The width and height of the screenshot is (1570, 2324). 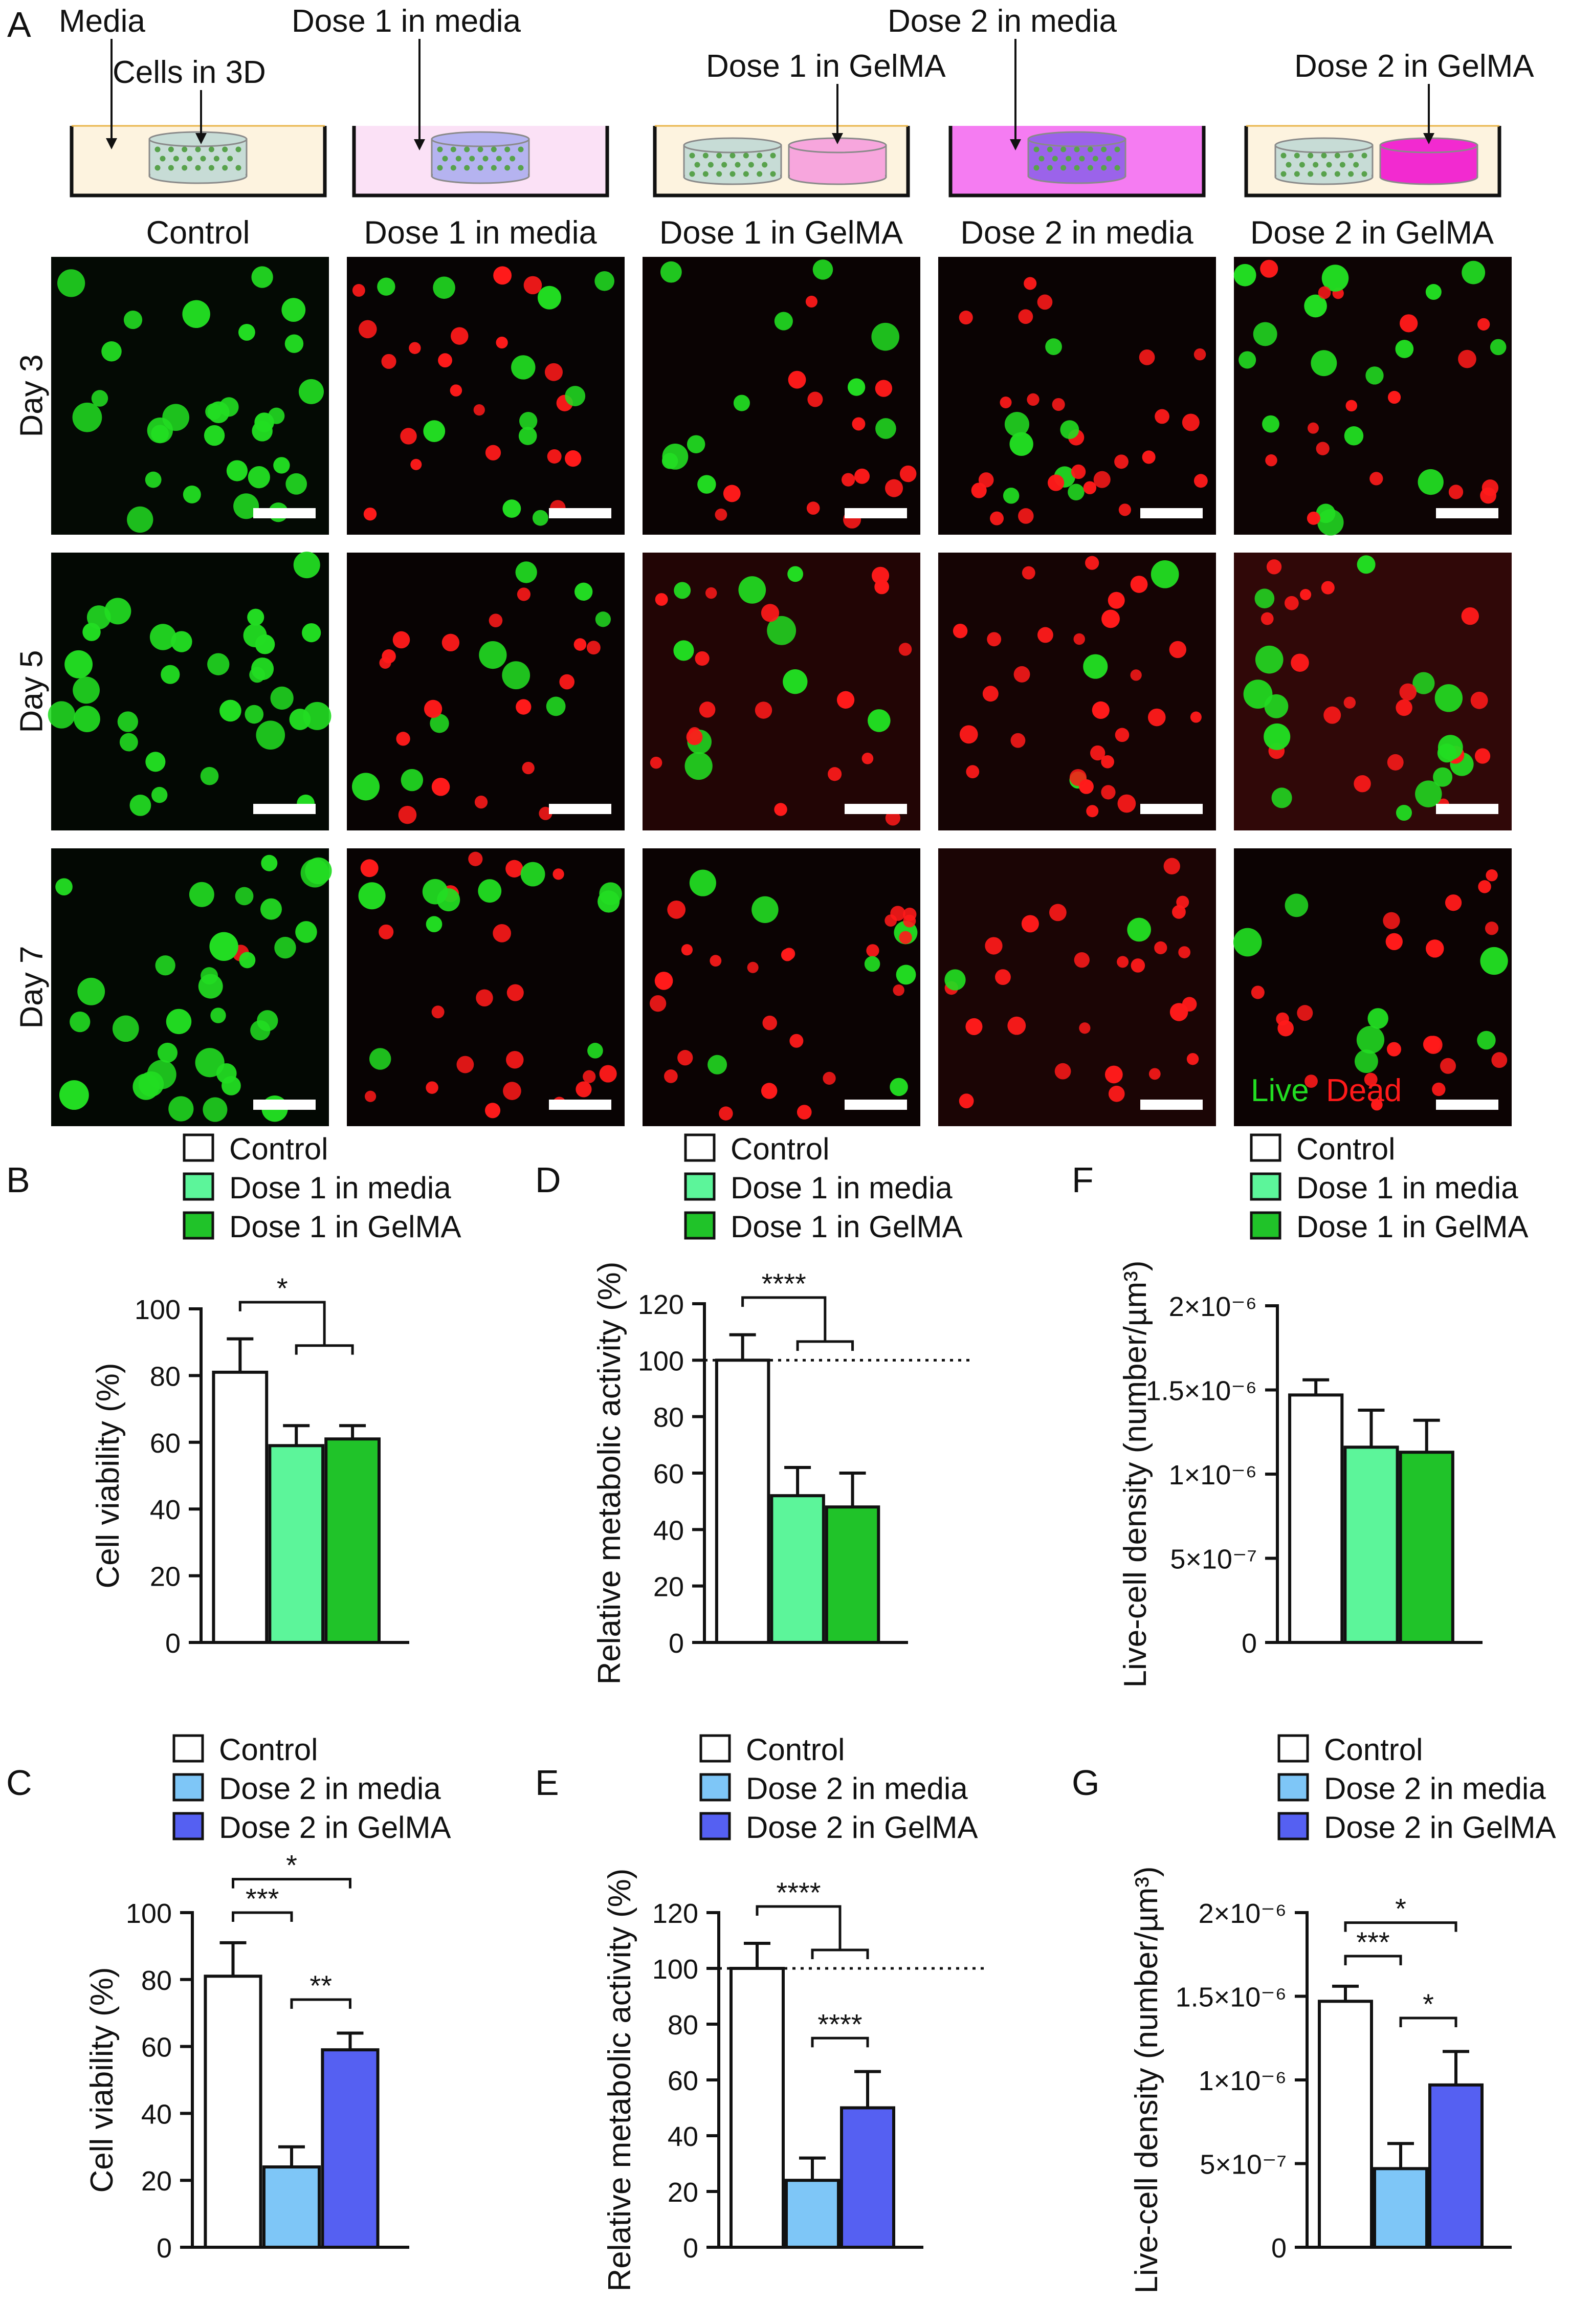 I want to click on significance-subbracket, so click(x=840, y=1954).